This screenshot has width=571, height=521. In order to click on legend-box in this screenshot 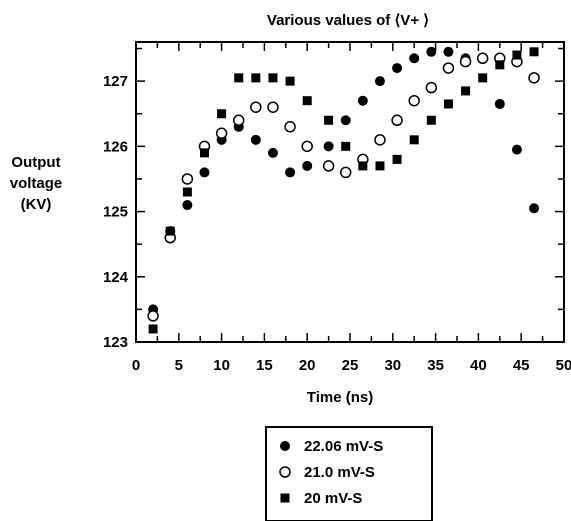, I will do `click(349, 473)`.